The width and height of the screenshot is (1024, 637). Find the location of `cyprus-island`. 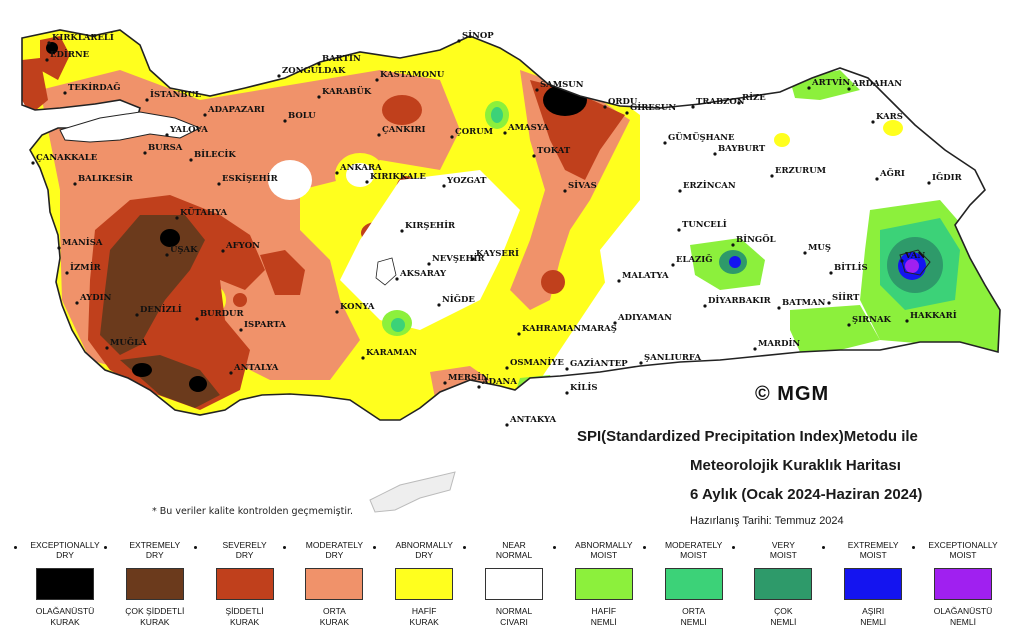

cyprus-island is located at coordinates (412, 492).